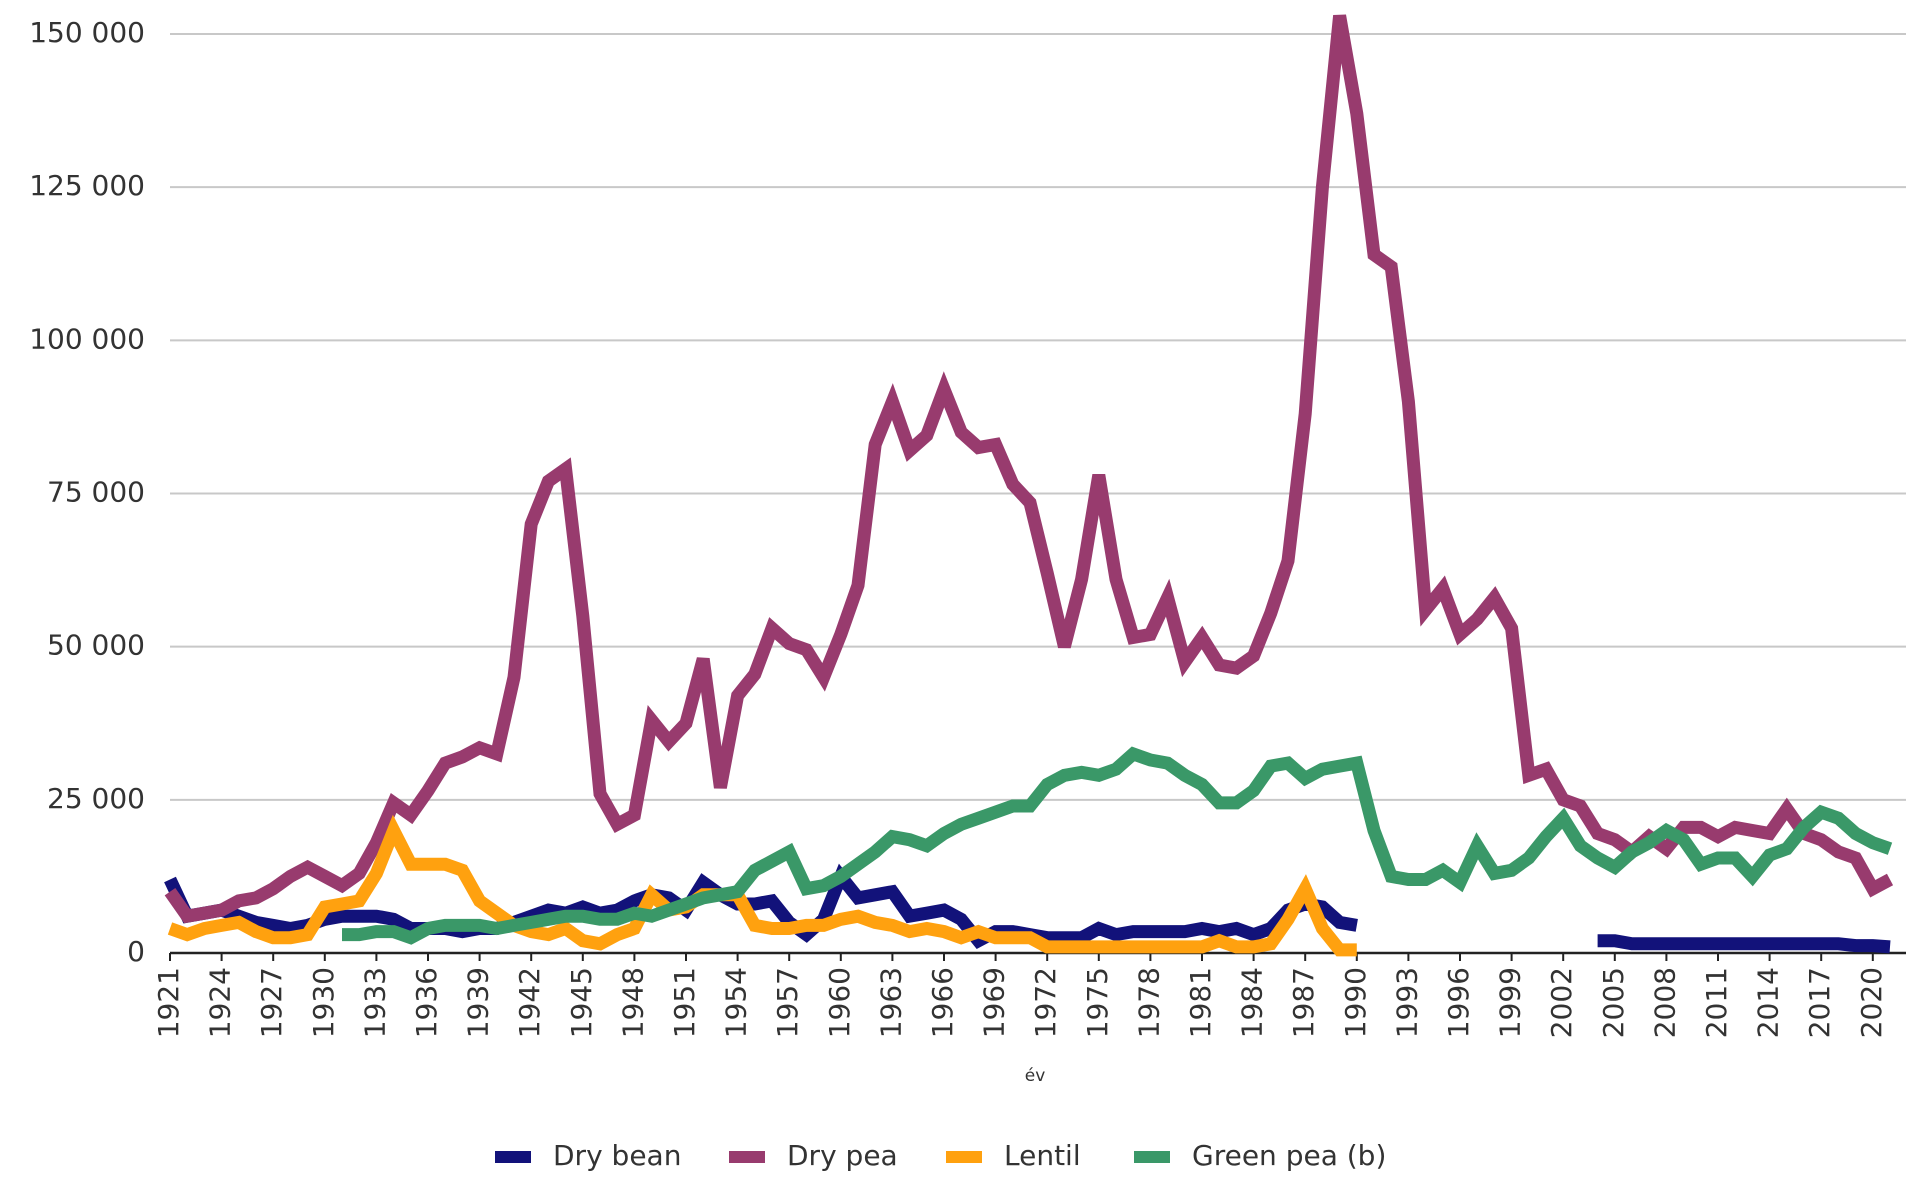 This screenshot has width=1906, height=1188. I want to click on x-tick-label: 1984, so click(1252, 1002).